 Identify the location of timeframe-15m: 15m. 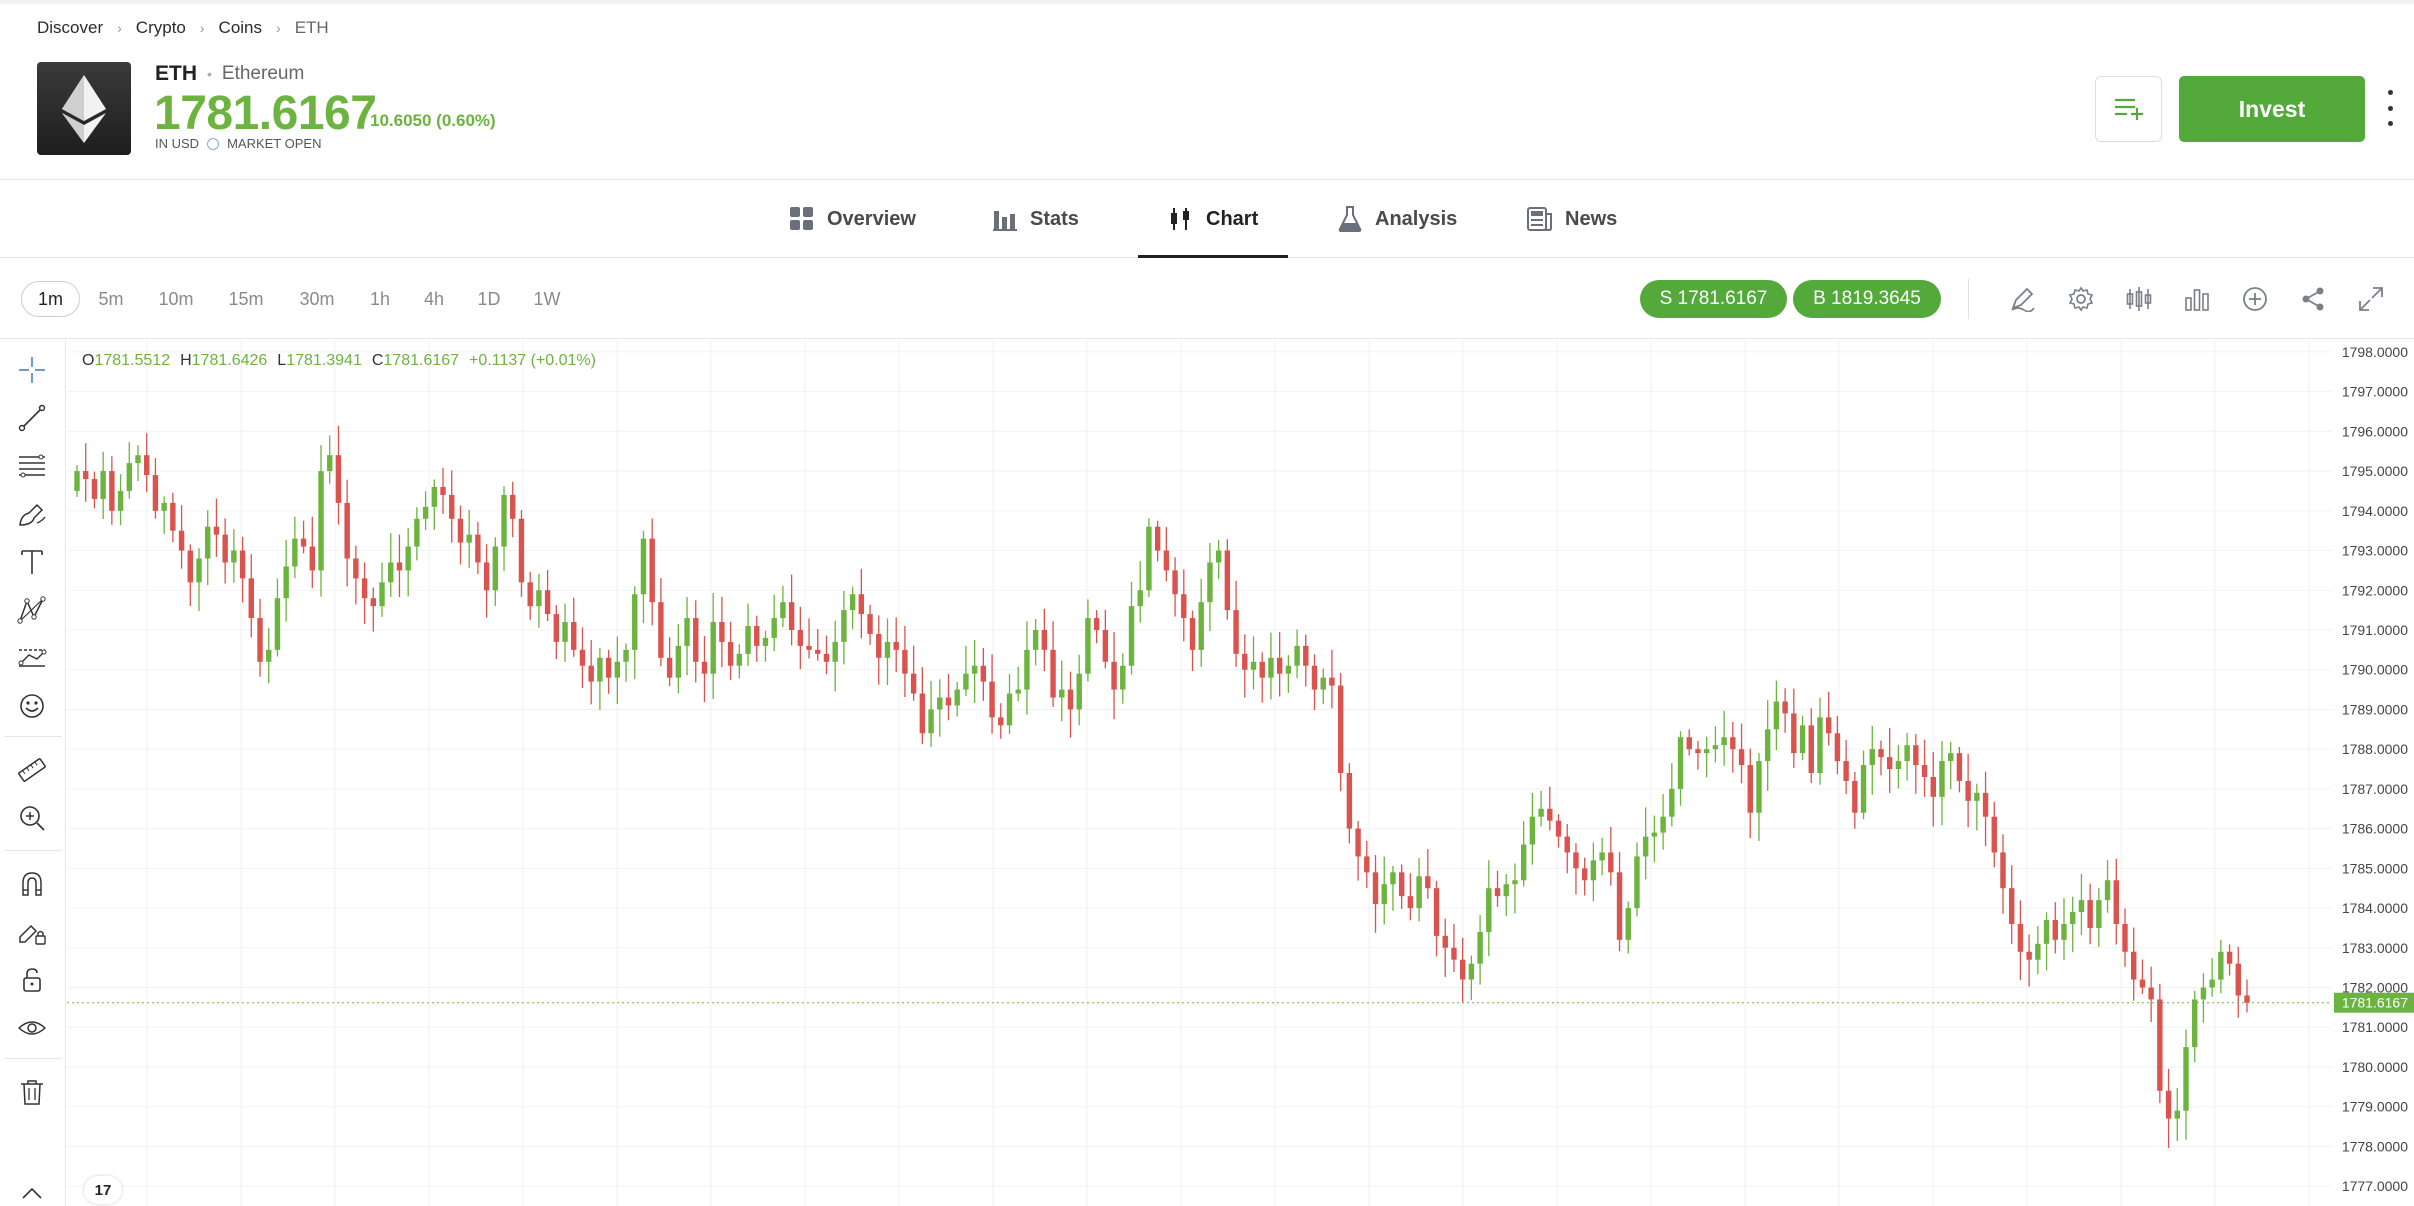
(246, 298).